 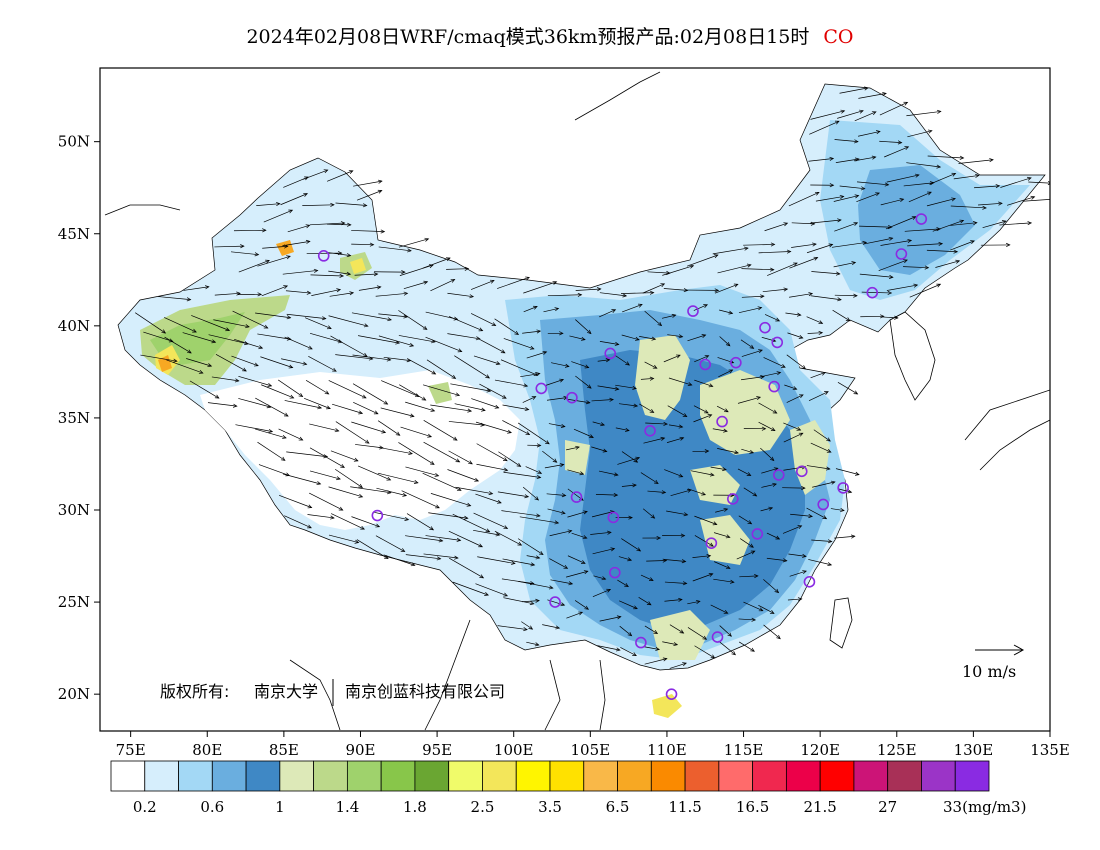 What do you see at coordinates (194, 691) in the screenshot?
I see `copyright-prefix: 版权所有:` at bounding box center [194, 691].